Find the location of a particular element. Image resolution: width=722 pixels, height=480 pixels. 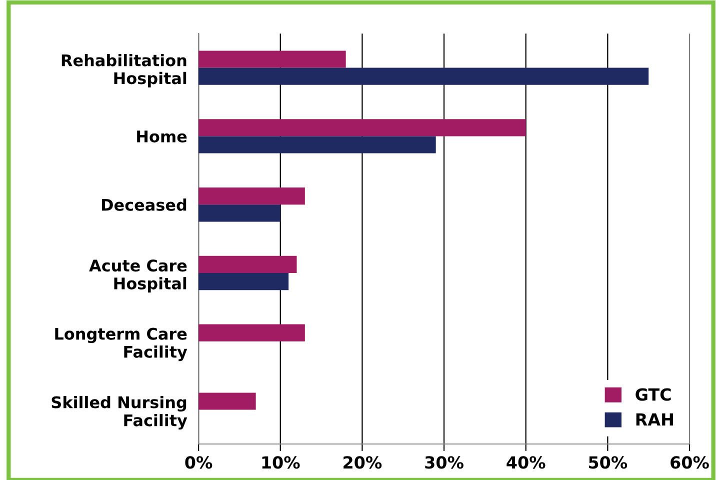

legend-label: GTC is located at coordinates (653, 394).